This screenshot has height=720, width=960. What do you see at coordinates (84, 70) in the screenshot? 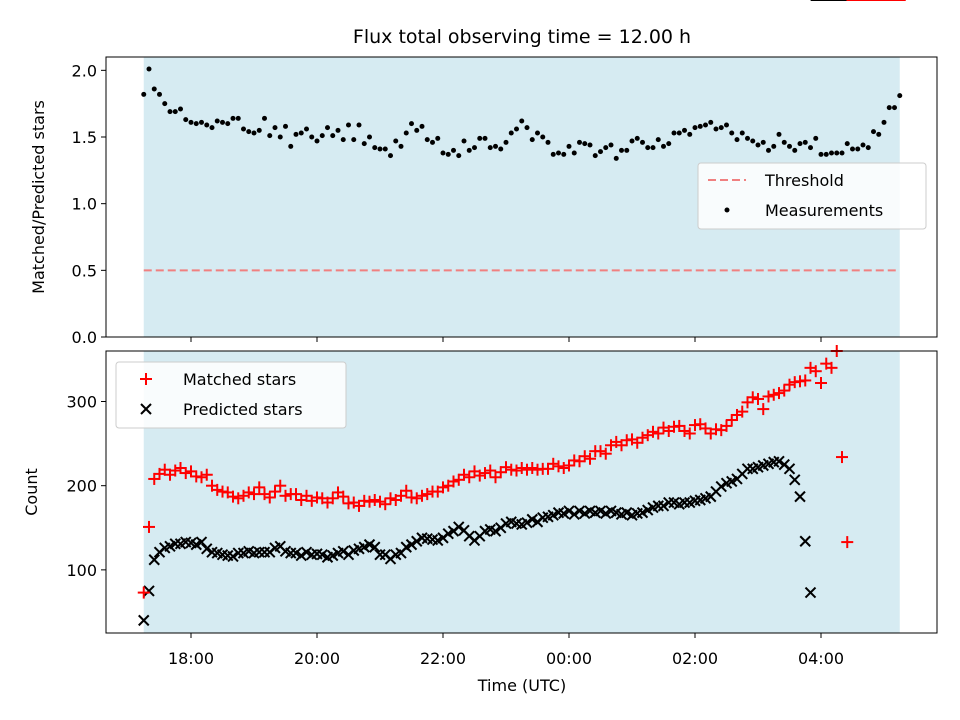
I see `top-y-tick-label: 2.0` at bounding box center [84, 70].